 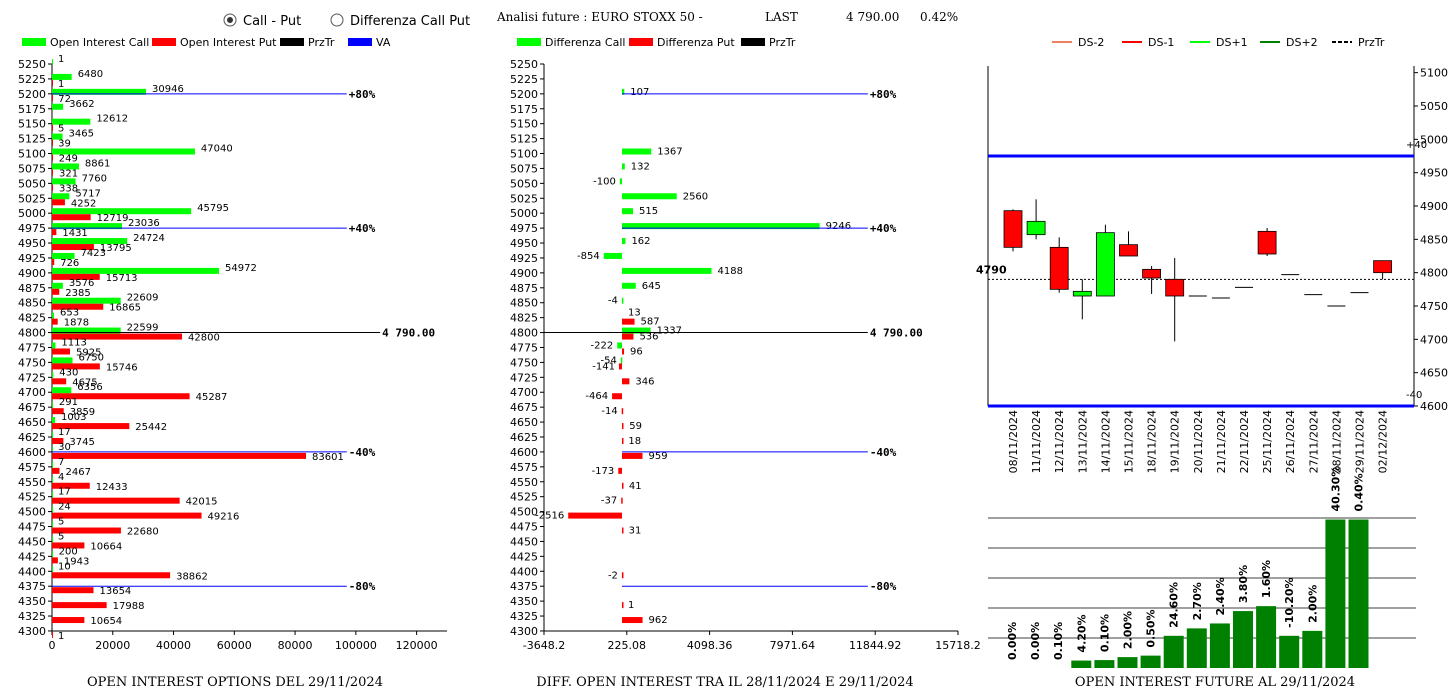 What do you see at coordinates (234, 645) in the screenshot?
I see `x-tick-label: 60000` at bounding box center [234, 645].